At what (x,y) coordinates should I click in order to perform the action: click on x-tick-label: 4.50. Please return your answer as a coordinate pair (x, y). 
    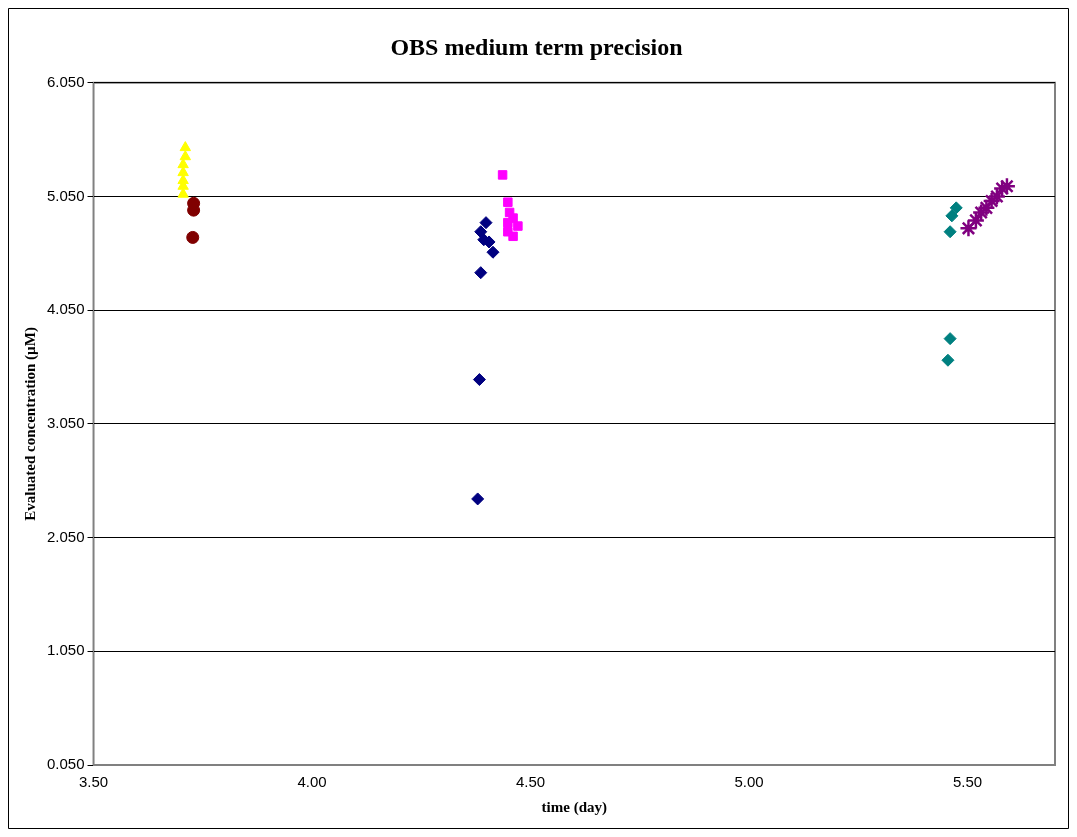
    Looking at the image, I should click on (530, 782).